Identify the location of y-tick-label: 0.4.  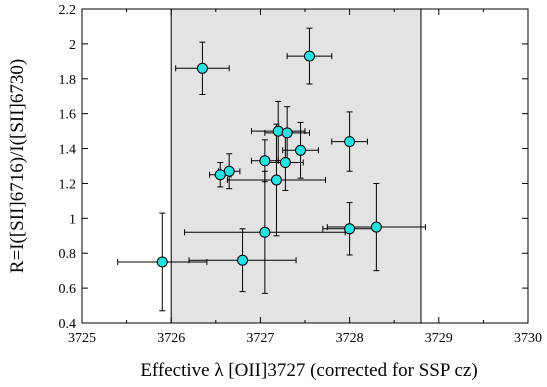
(68, 324).